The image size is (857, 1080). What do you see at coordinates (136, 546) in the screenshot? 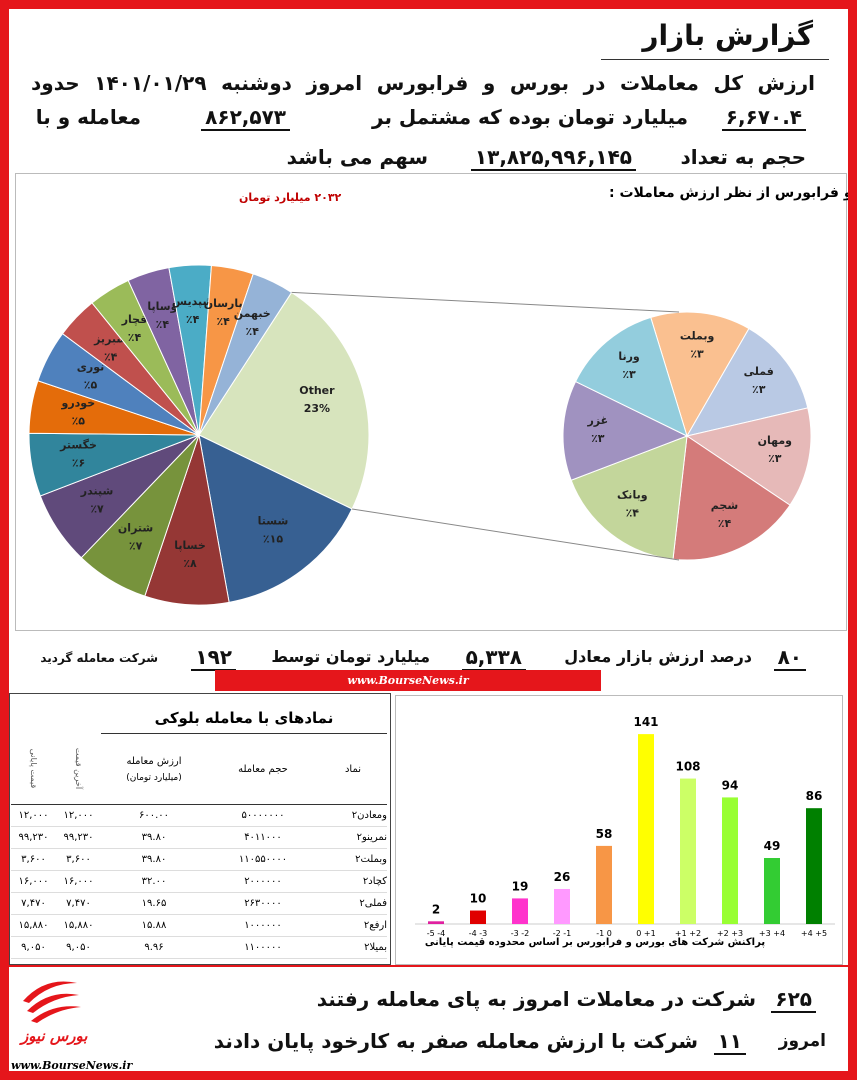
I see `slice-value: ٪۷` at bounding box center [136, 546].